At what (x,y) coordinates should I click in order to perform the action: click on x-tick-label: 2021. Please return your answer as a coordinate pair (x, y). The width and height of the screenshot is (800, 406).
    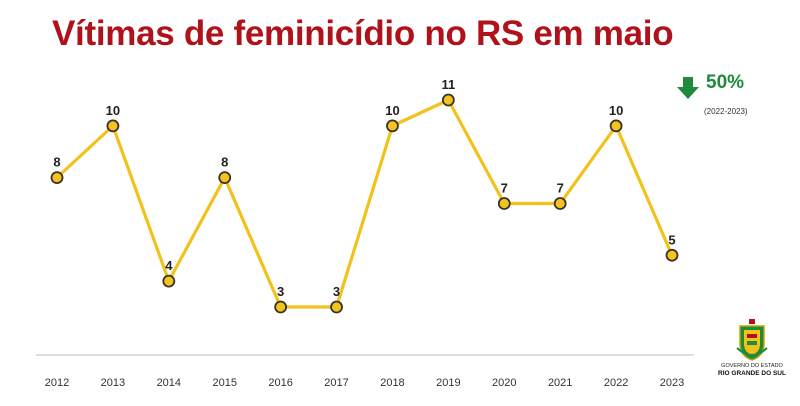
    Looking at the image, I should click on (560, 383).